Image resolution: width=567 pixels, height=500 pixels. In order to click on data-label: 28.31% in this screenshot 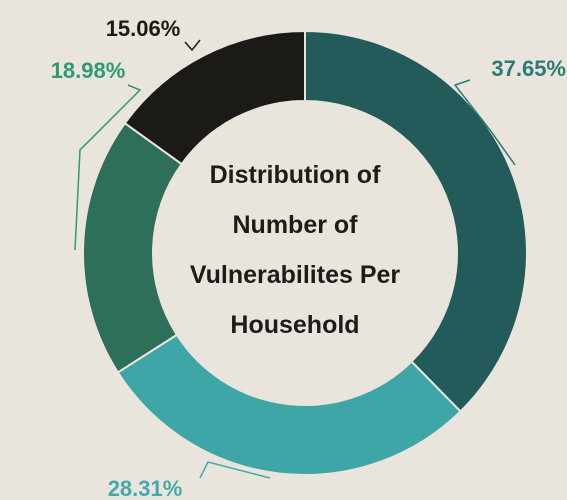, I will do `click(145, 488)`.